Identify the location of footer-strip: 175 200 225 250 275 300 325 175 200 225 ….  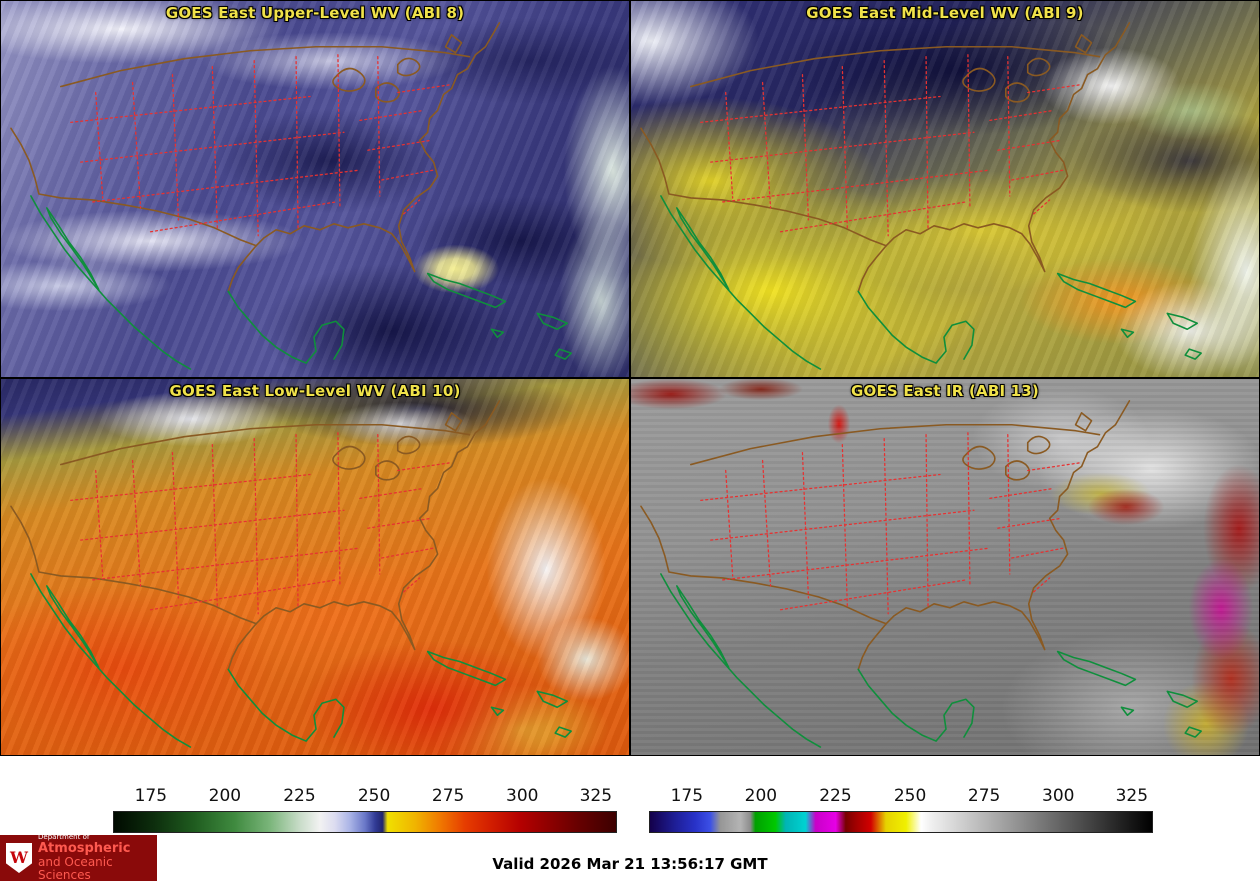
(630, 819).